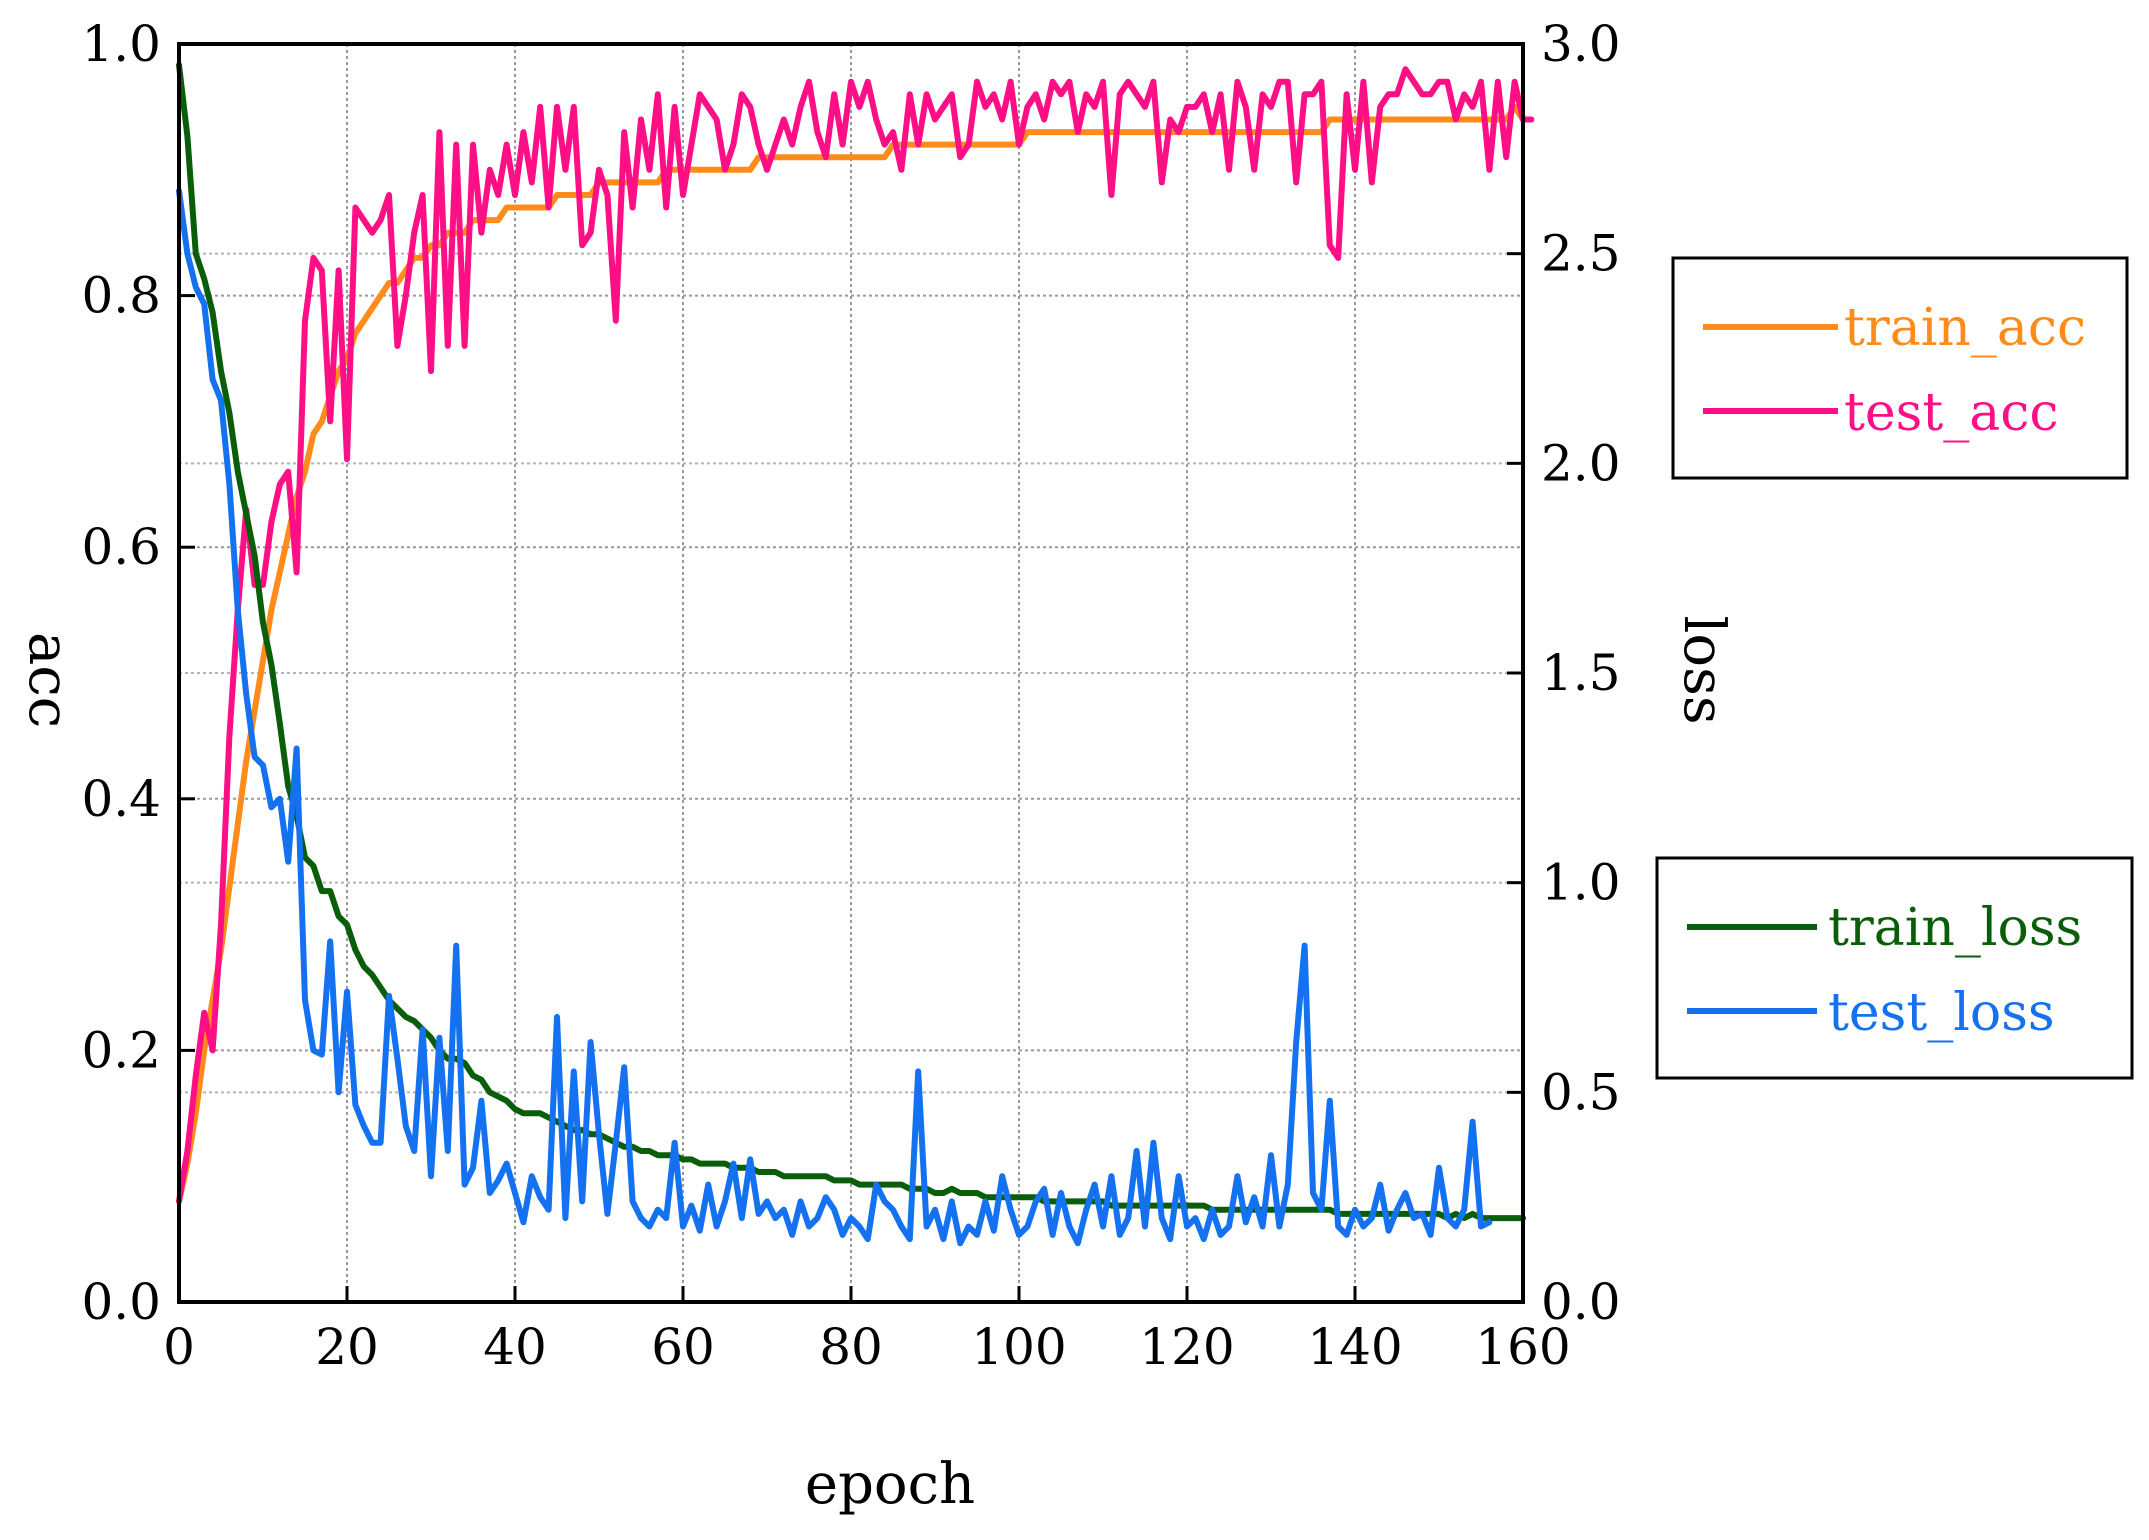 The height and width of the screenshot is (1540, 2149). Describe the element at coordinates (121, 1302) in the screenshot. I see `y-left-tick-label-0.0: 0.0` at that location.